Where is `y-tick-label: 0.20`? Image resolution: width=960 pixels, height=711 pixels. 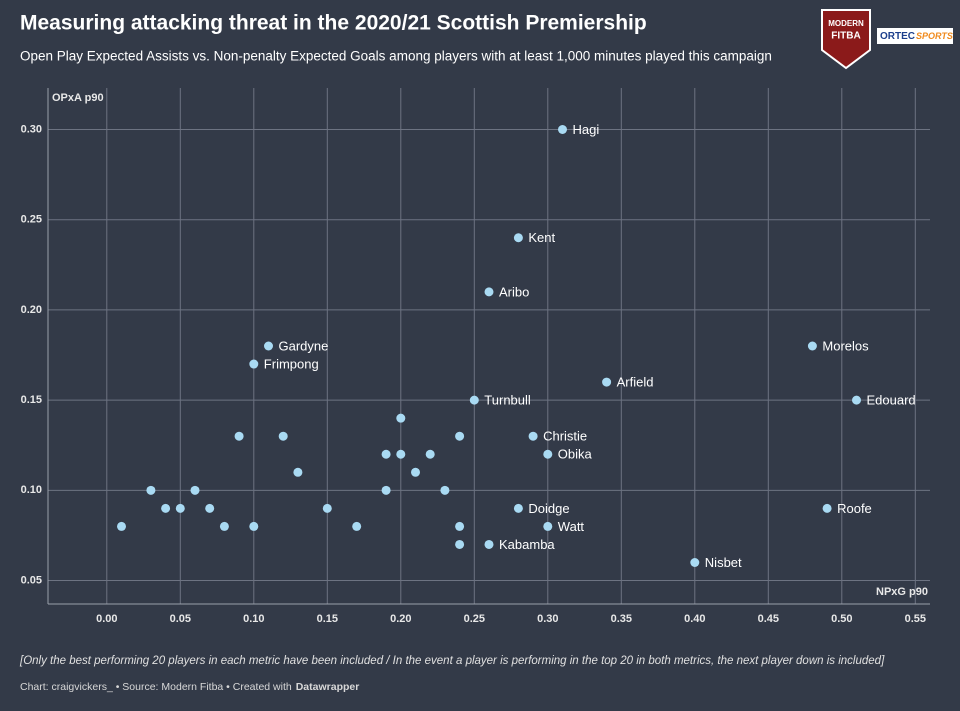
y-tick-label: 0.20 is located at coordinates (31, 310).